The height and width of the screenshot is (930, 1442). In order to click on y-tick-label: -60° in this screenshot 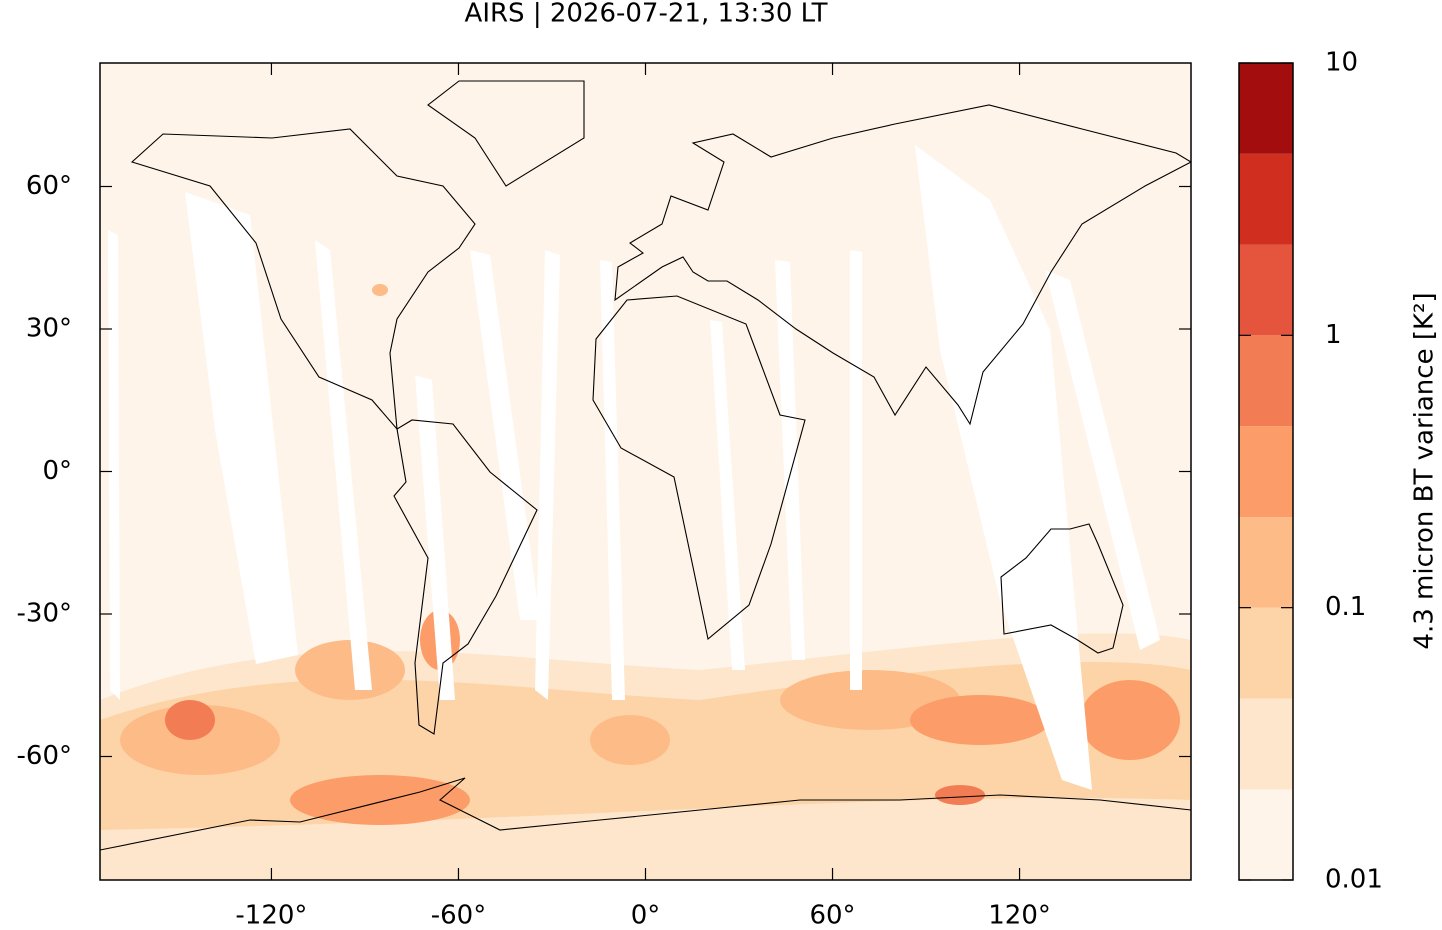, I will do `click(44, 756)`.